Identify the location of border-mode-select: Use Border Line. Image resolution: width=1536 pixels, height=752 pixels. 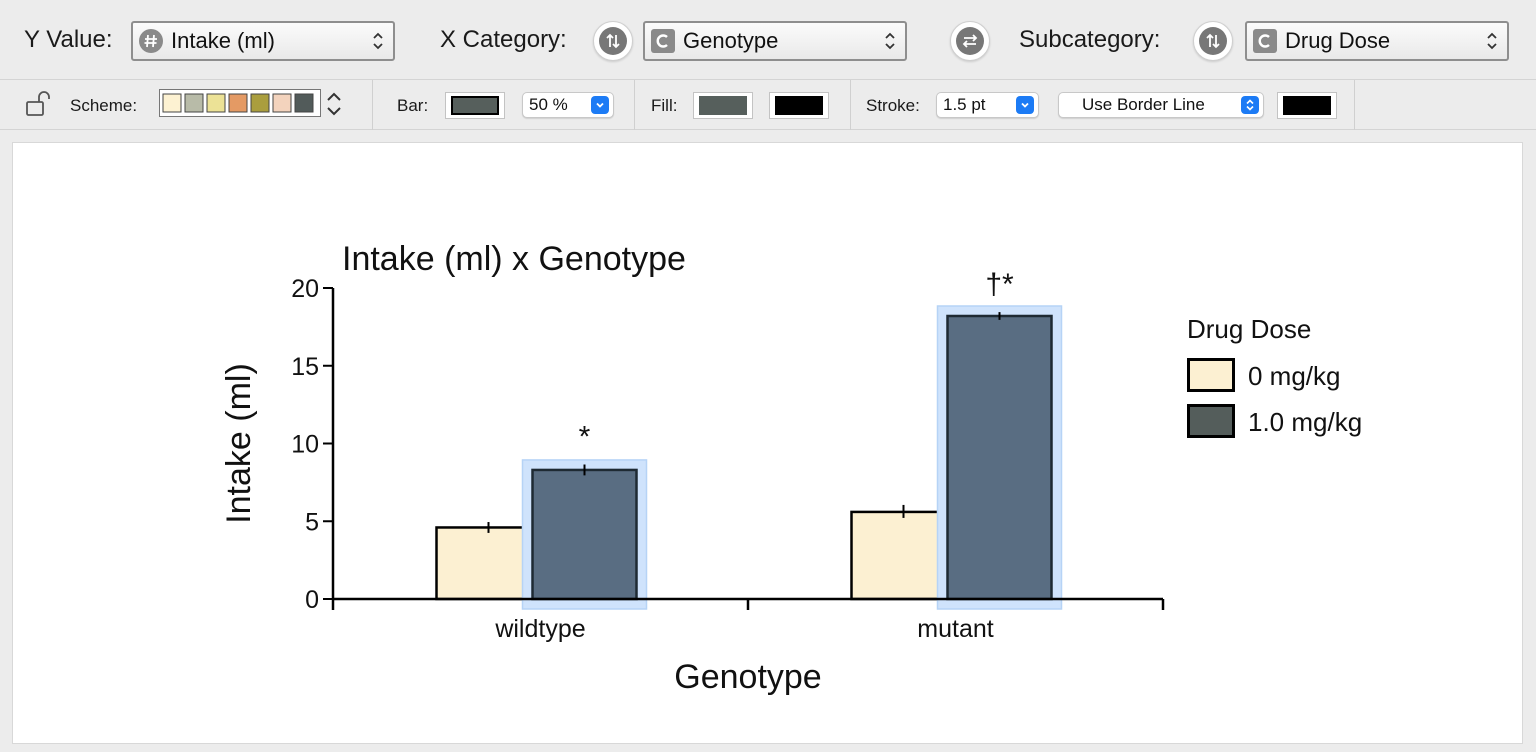
(1161, 105).